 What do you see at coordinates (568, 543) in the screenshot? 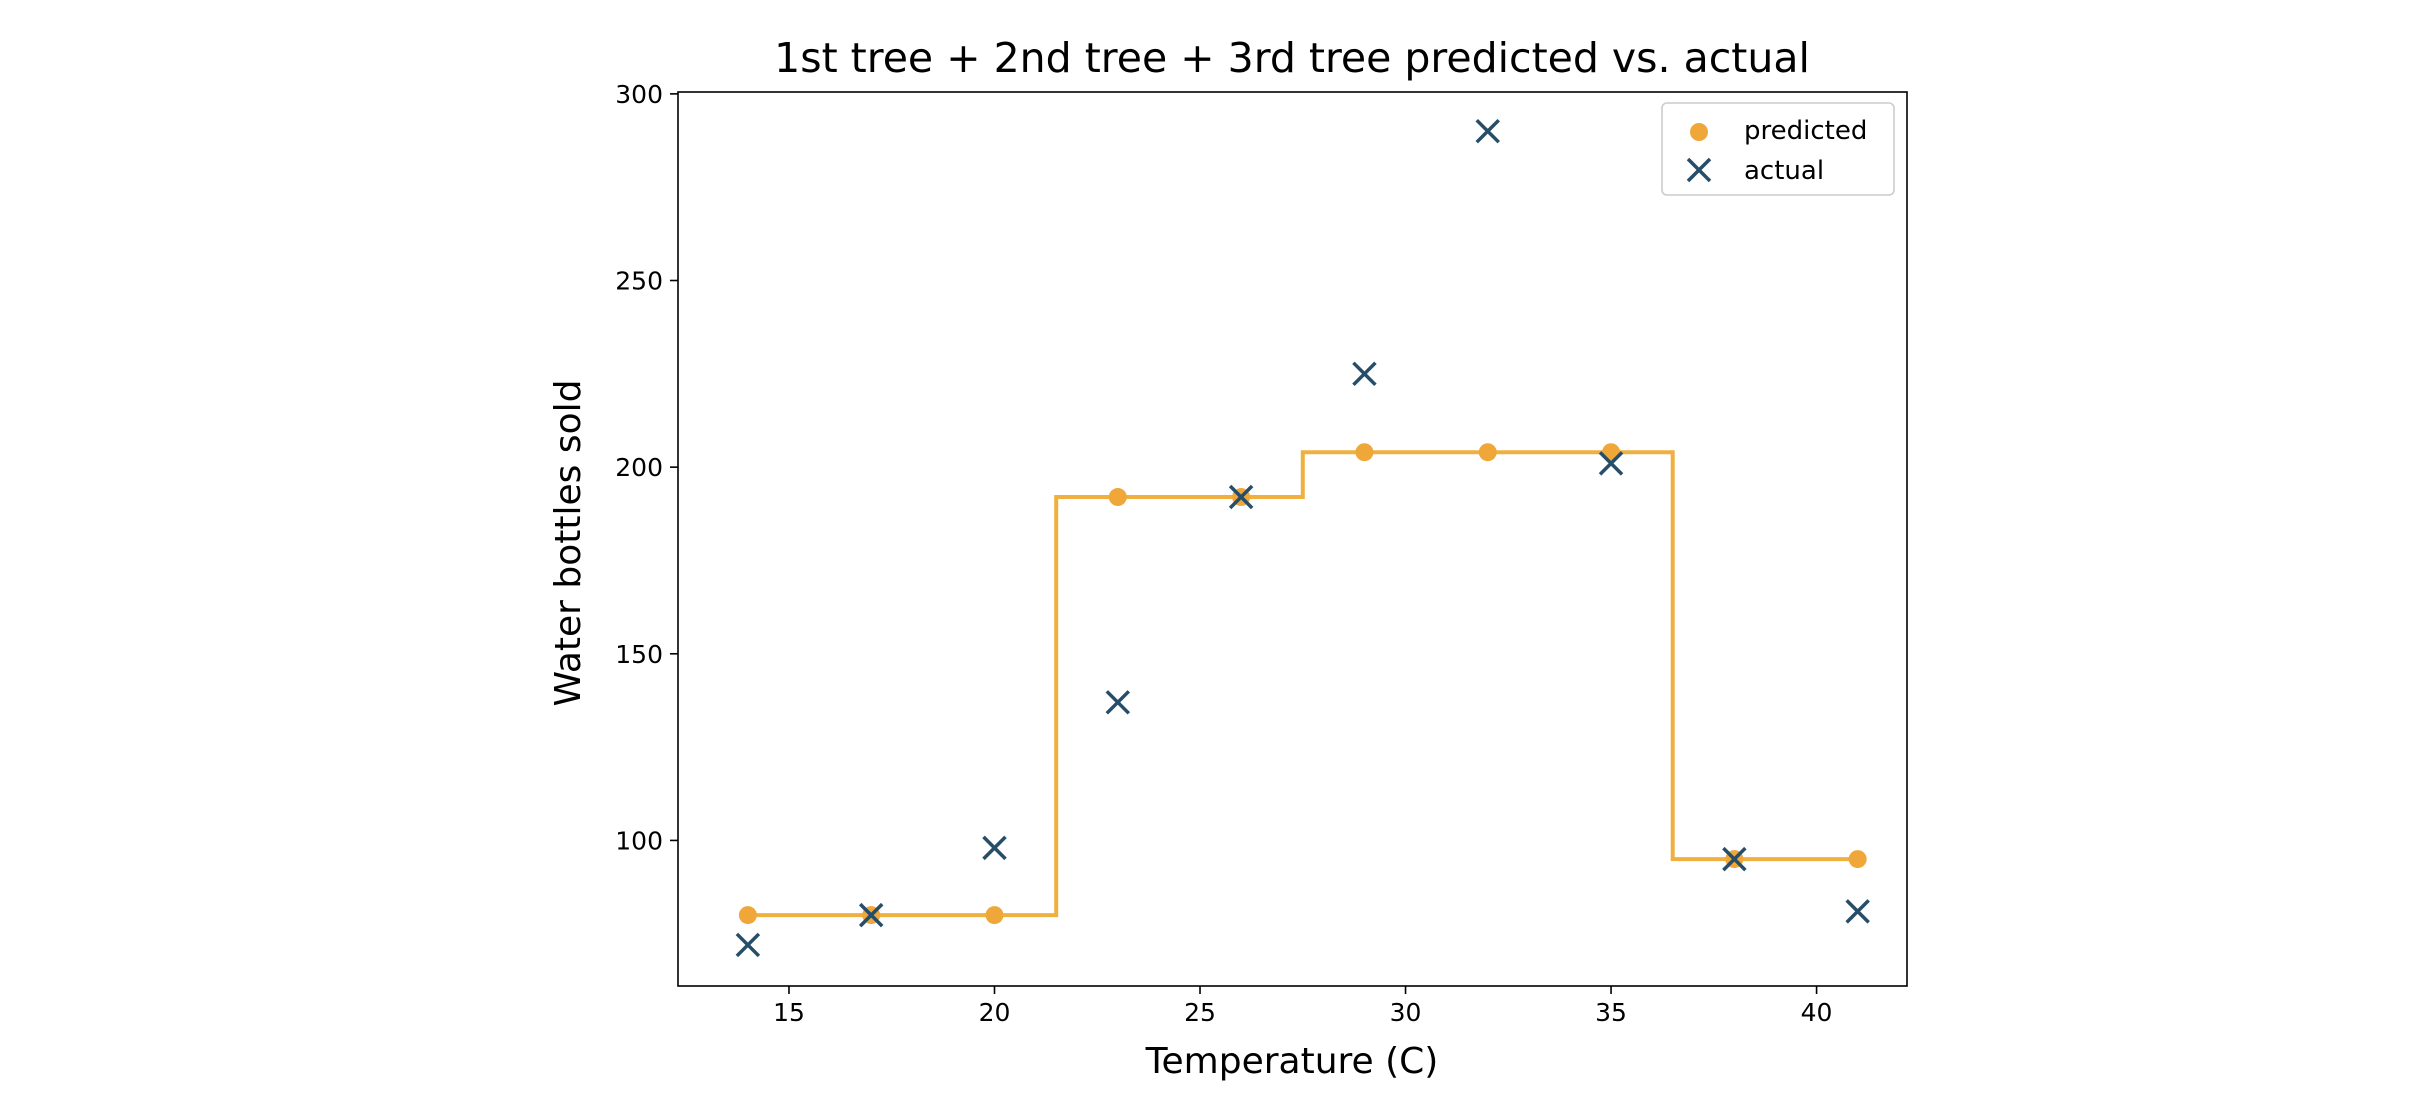
I see `y-axis-label: Water bottles sold` at bounding box center [568, 543].